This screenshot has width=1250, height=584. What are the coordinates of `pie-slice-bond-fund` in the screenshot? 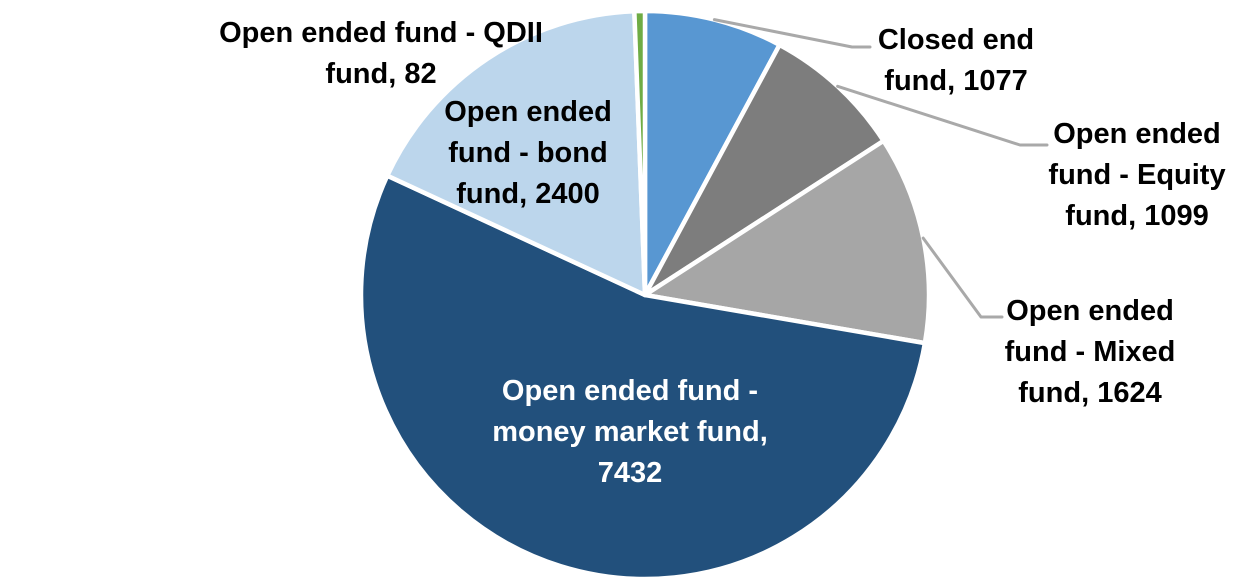 It's located at (516, 153).